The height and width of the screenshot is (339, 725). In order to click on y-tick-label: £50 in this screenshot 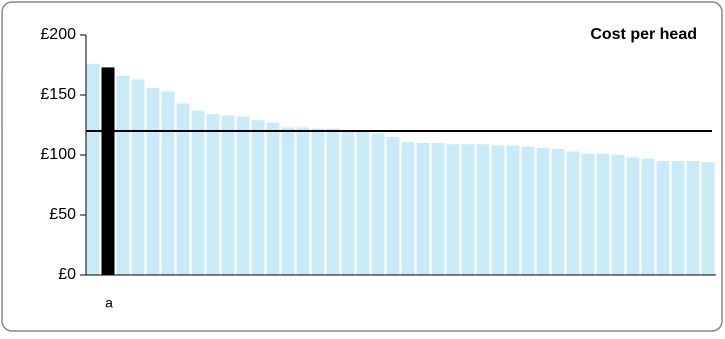, I will do `click(62, 214)`.